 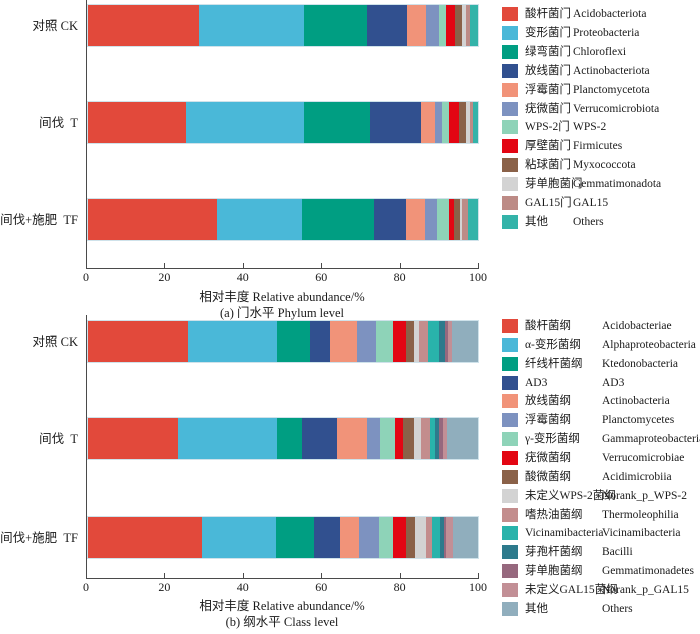 I want to click on bar-segment-Acidobacteriota, so click(x=137, y=122).